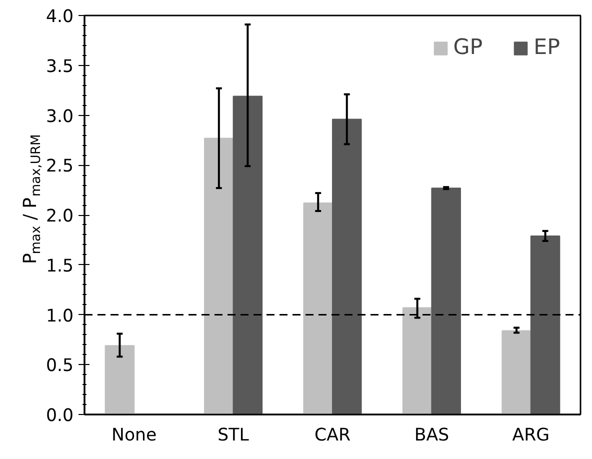  I want to click on y-tick-label: 0.0, so click(60, 416).